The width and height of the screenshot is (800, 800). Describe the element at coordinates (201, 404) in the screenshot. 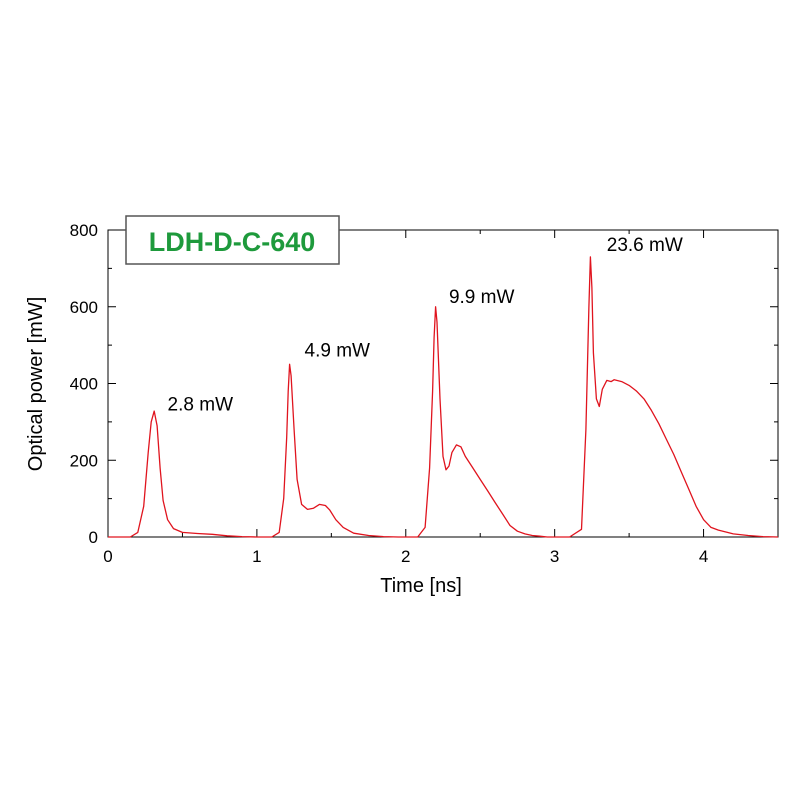

I see `peak-annotation: 2.8 mW` at that location.